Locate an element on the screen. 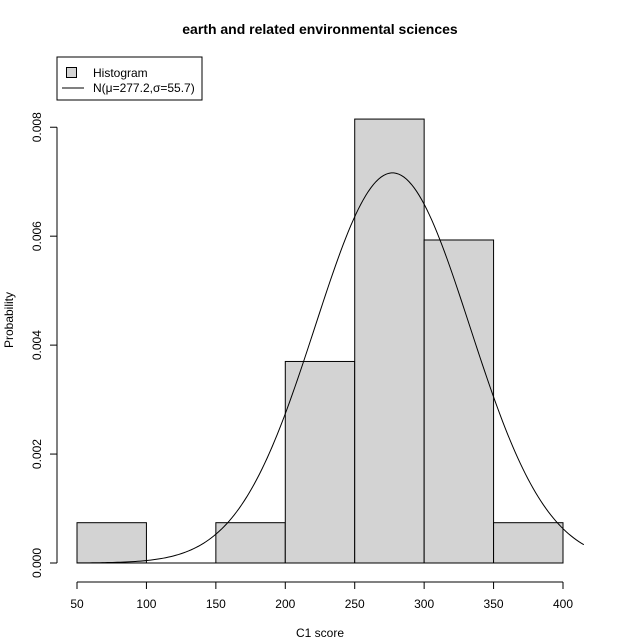  y-tick-label: 0.008 is located at coordinates (37, 127).